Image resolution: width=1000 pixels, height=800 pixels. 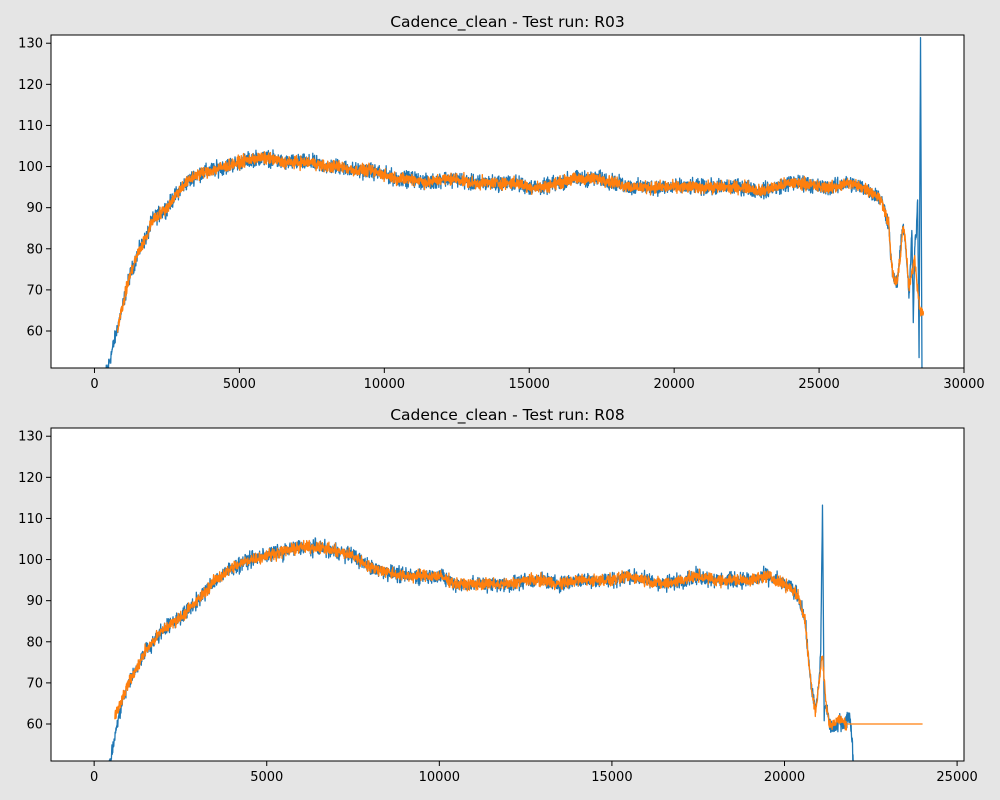 What do you see at coordinates (507, 22) in the screenshot?
I see `chart-title: Cadence_clean - Test run: R03` at bounding box center [507, 22].